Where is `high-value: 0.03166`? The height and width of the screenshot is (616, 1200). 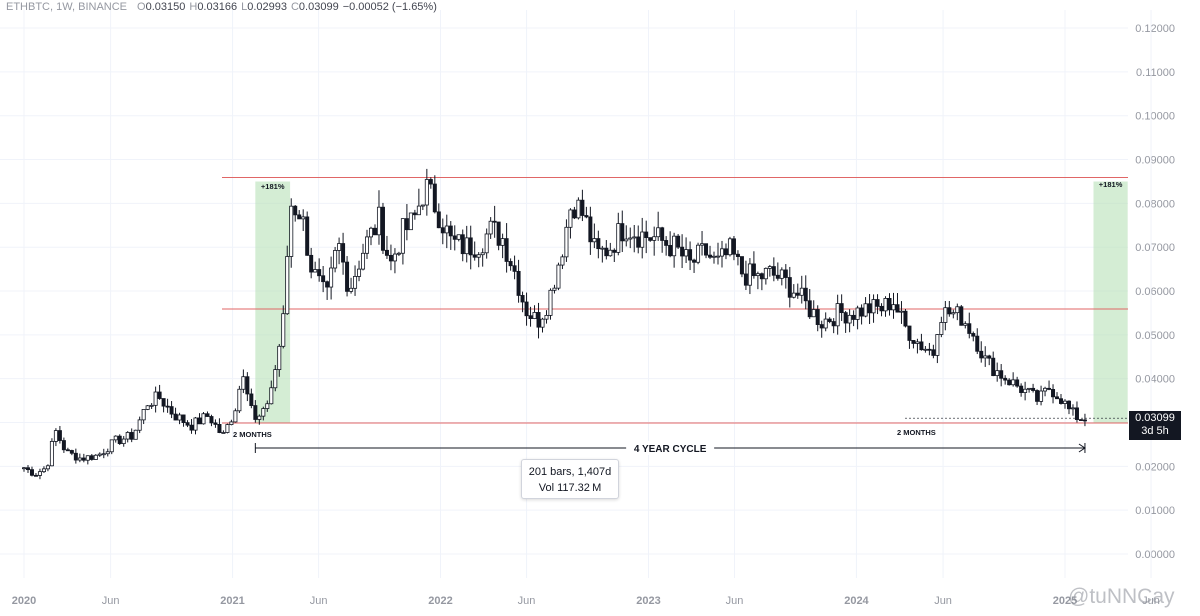
high-value: 0.03166 is located at coordinates (217, 7).